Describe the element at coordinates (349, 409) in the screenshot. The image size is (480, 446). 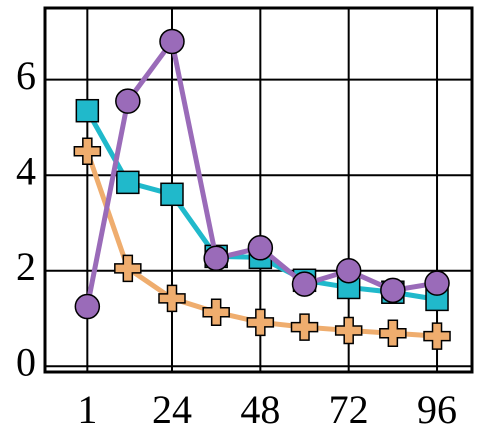
I see `x-tick-label: 72` at that location.